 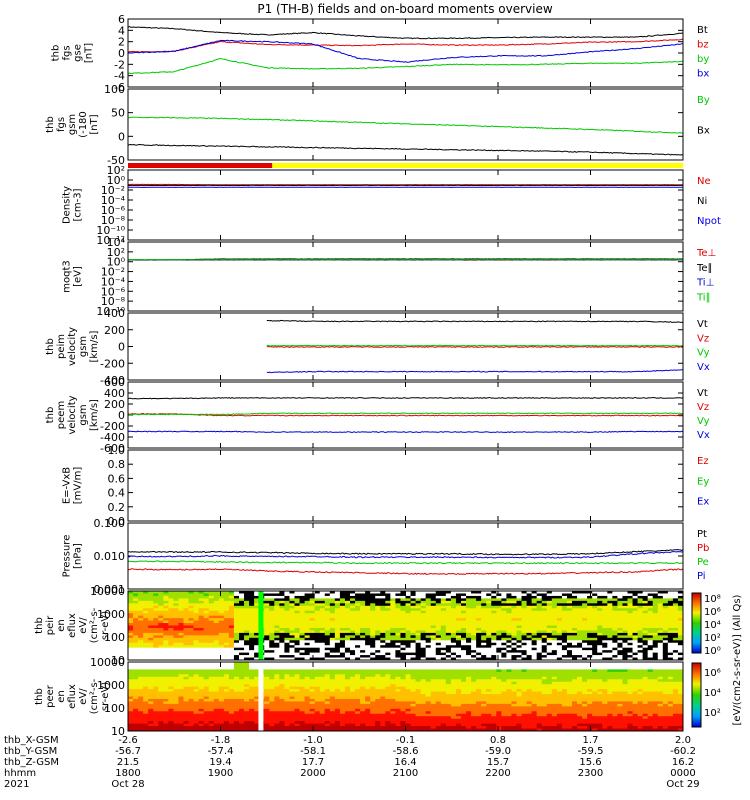 What do you see at coordinates (113, 200) in the screenshot?
I see `ytick-label: 10⁻⁴` at bounding box center [113, 200].